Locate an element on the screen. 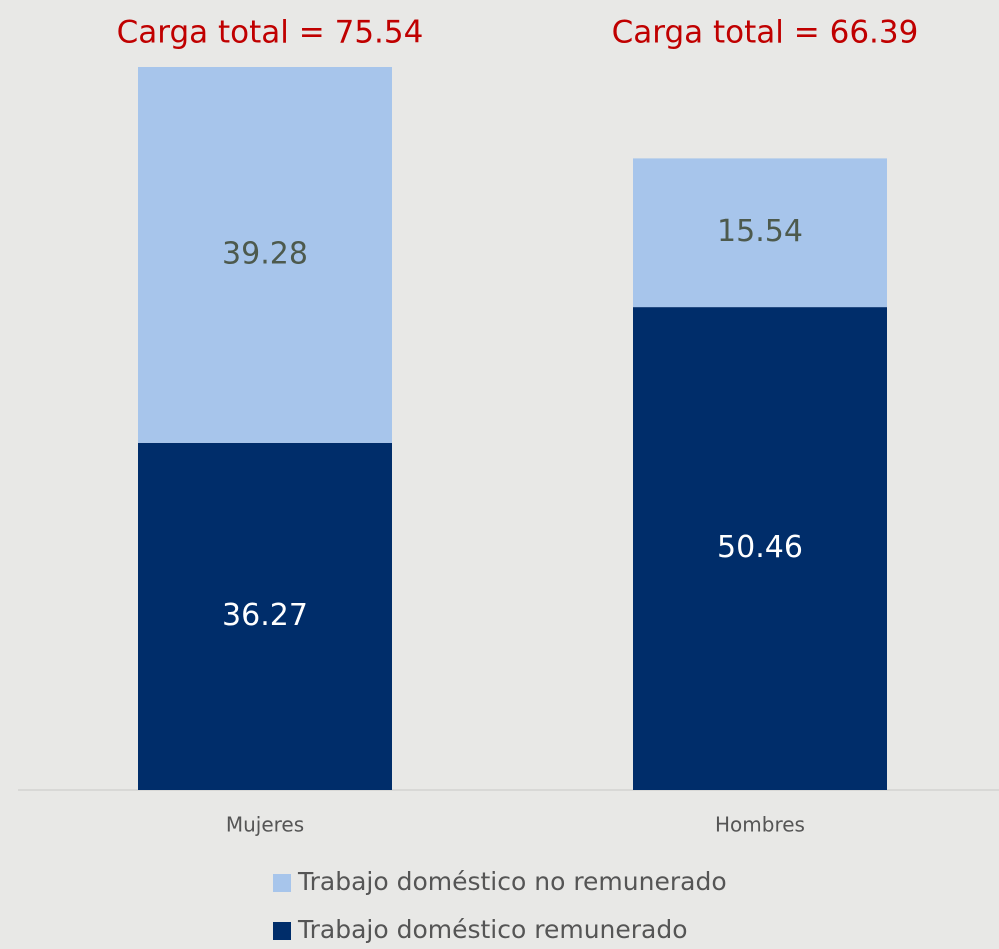  data-label: 39.28 is located at coordinates (265, 253).